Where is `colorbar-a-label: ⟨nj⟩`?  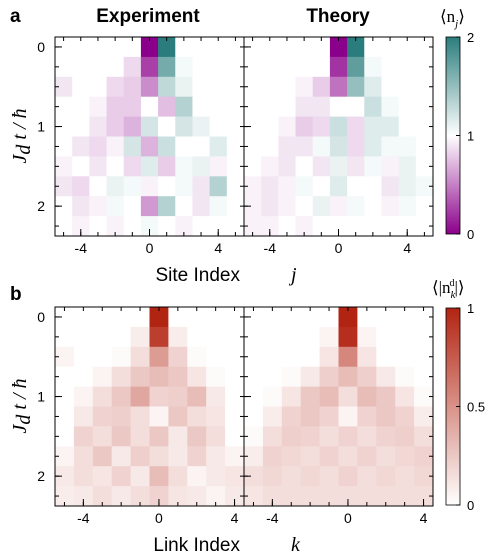
colorbar-a-label: ⟨nj⟩ is located at coordinates (452, 18).